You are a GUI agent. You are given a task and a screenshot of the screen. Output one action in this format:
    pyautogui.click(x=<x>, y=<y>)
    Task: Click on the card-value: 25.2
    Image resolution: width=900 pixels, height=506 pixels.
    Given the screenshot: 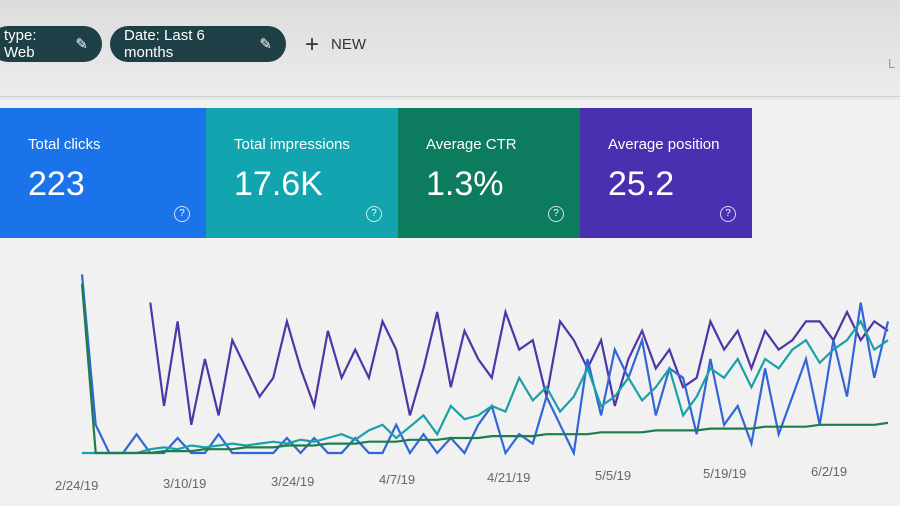 What is the action you would take?
    pyautogui.click(x=641, y=184)
    